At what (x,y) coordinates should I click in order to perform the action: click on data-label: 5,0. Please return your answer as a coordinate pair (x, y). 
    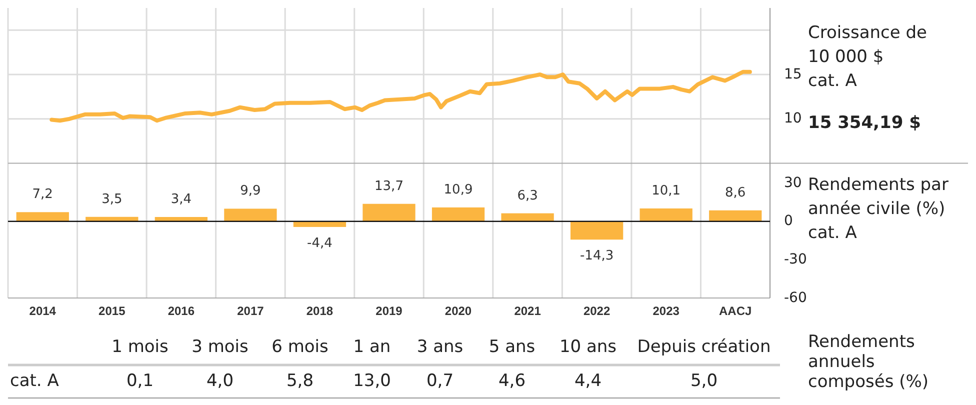
    Looking at the image, I should click on (704, 381).